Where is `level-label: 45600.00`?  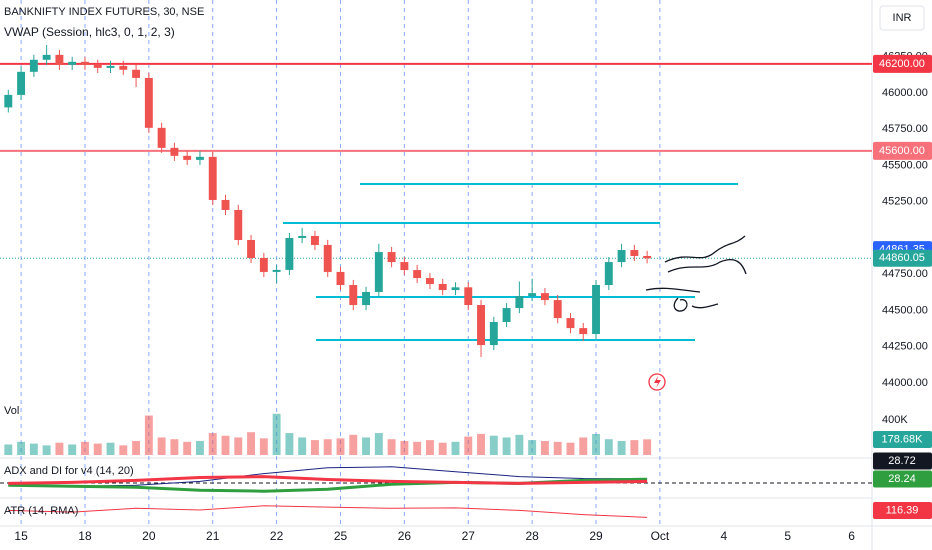 level-label: 45600.00 is located at coordinates (902, 151).